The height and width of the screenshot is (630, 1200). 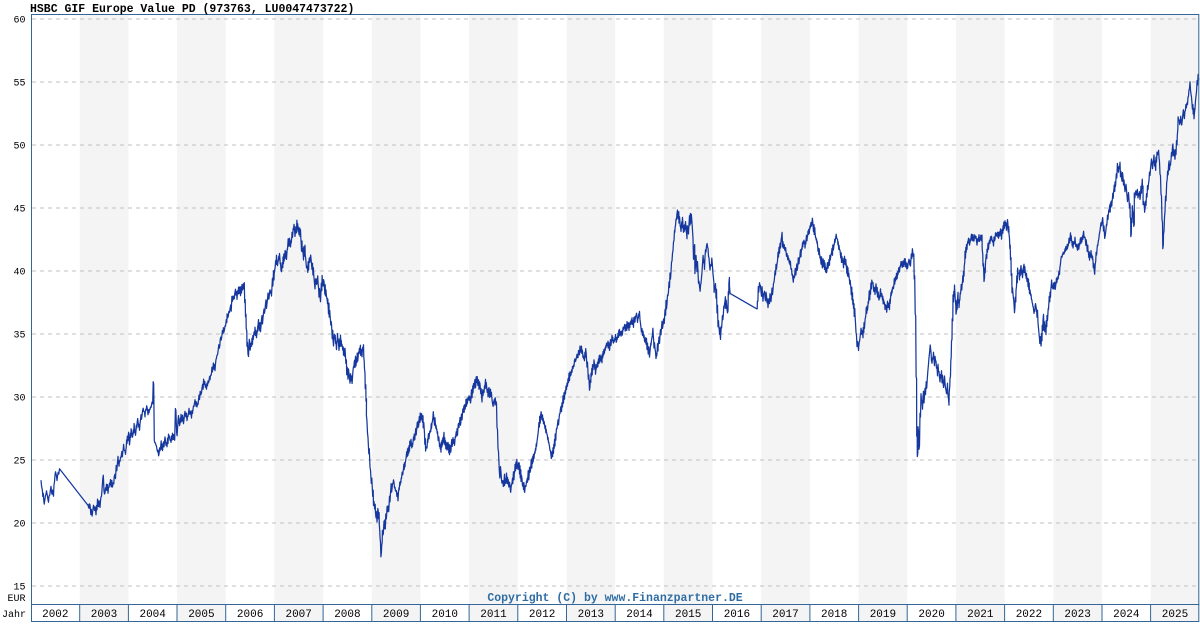 I want to click on svg-text: 55, so click(x=19, y=84).